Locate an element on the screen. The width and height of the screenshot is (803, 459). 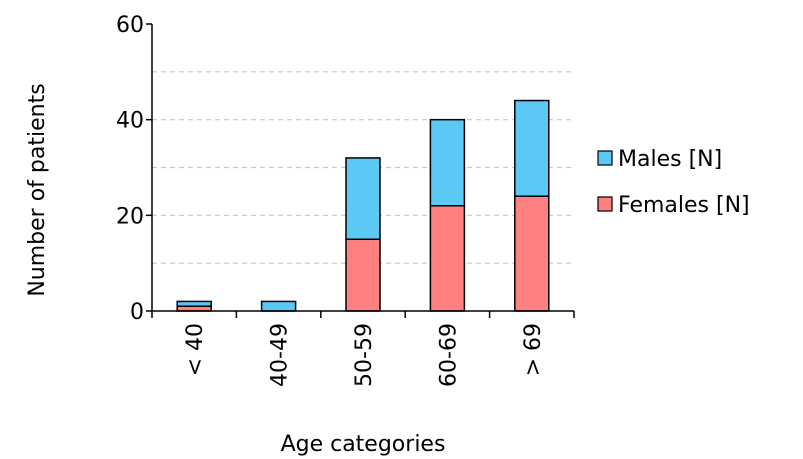
x-ticks: < 40 40-49 50-59 60-69 > 69 is located at coordinates (363, 349).